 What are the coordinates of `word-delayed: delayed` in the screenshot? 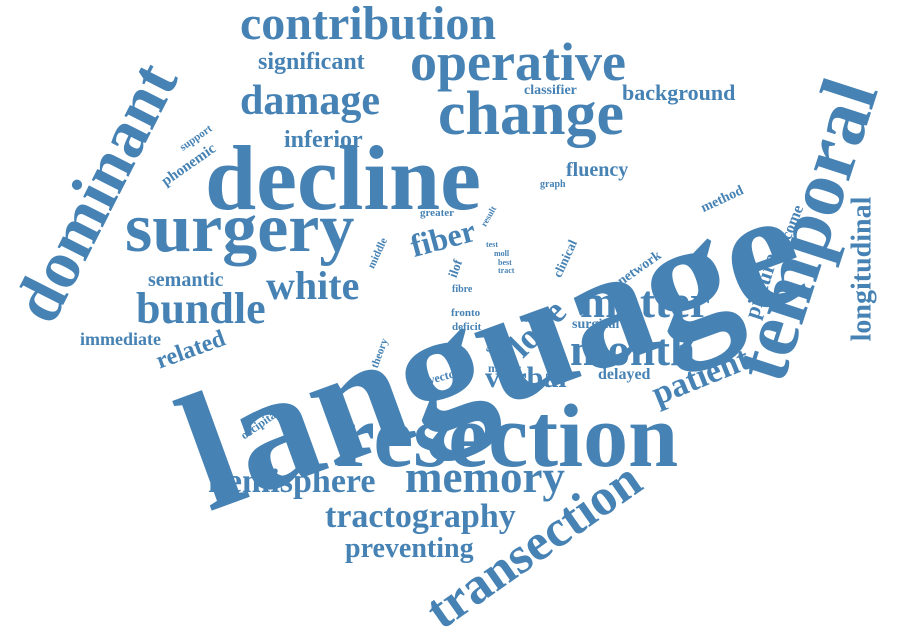 It's located at (624, 374).